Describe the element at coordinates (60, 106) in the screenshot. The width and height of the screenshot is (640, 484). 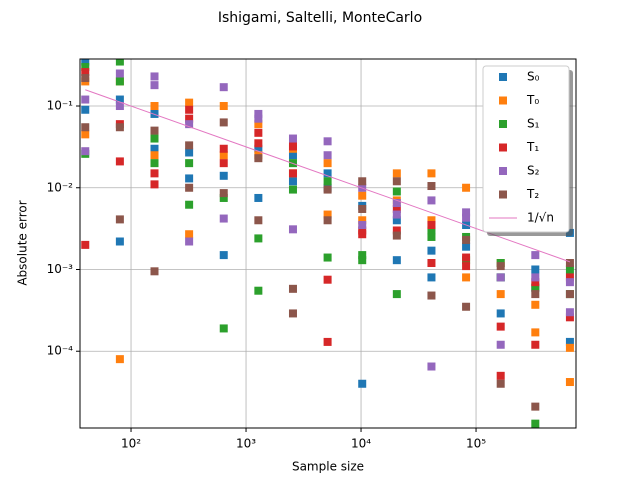
I see `y-tick-label: 10⁻¹` at that location.